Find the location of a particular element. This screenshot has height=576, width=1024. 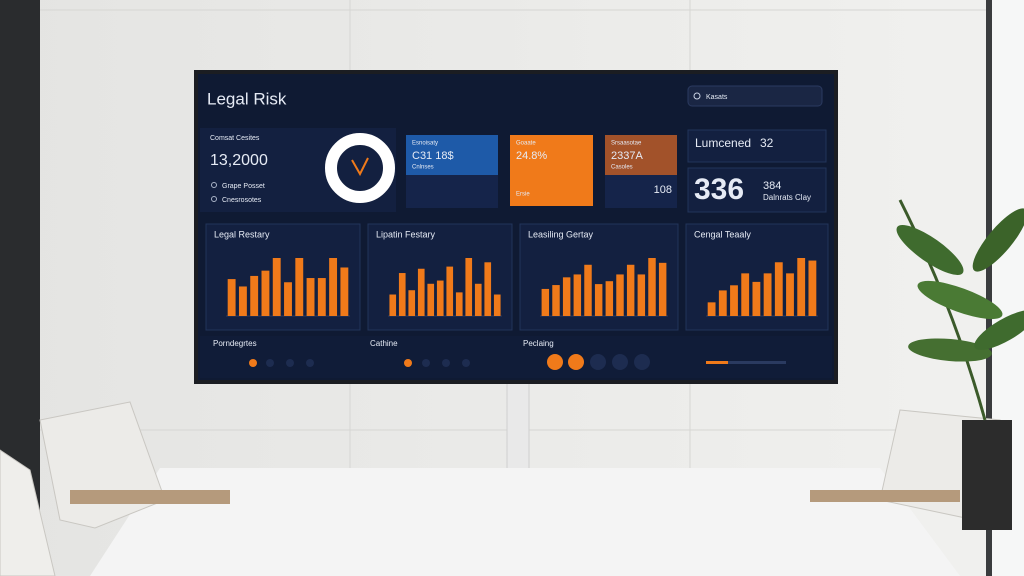

kpi-label: Lumcened is located at coordinates (723, 143).